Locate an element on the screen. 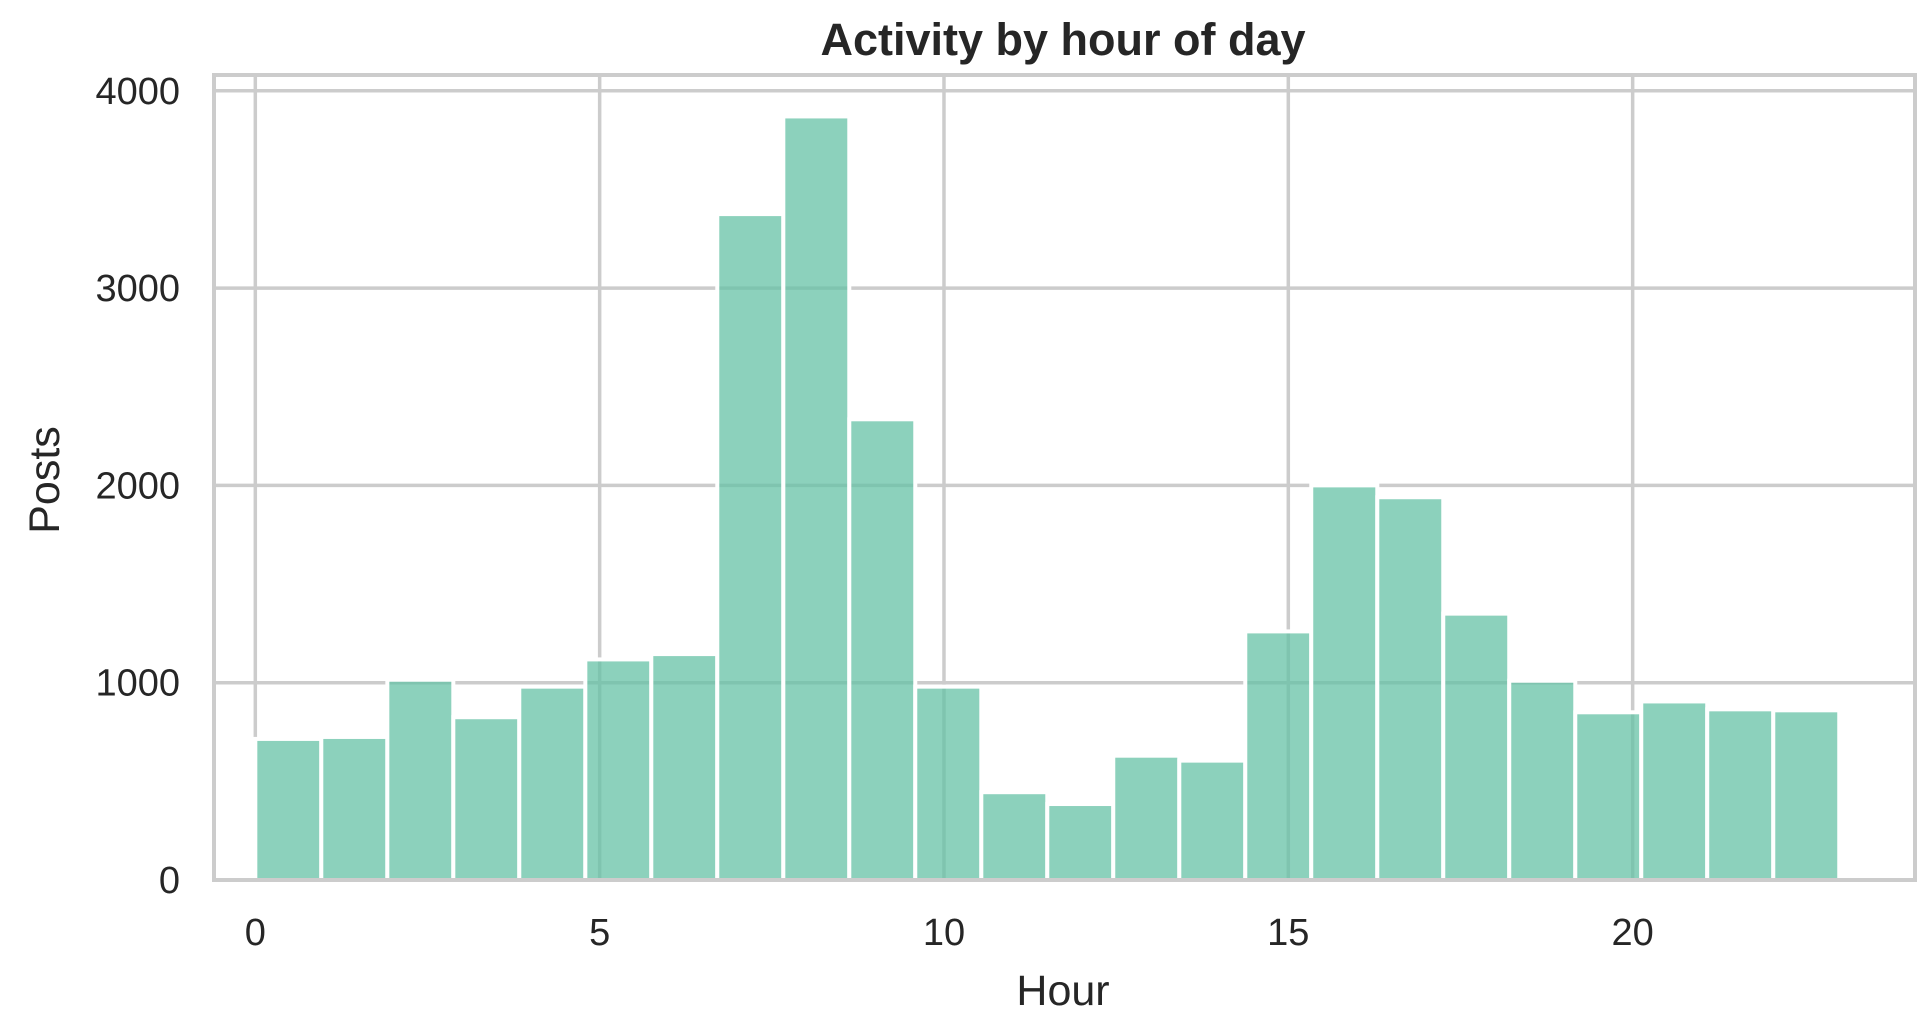  x-tick-label: 20 is located at coordinates (1633, 933).